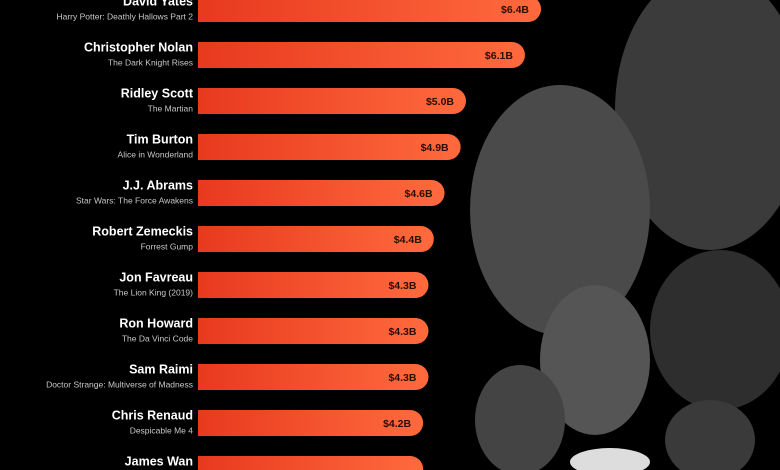 The height and width of the screenshot is (470, 780). I want to click on director-name: James Wan, so click(159, 461).